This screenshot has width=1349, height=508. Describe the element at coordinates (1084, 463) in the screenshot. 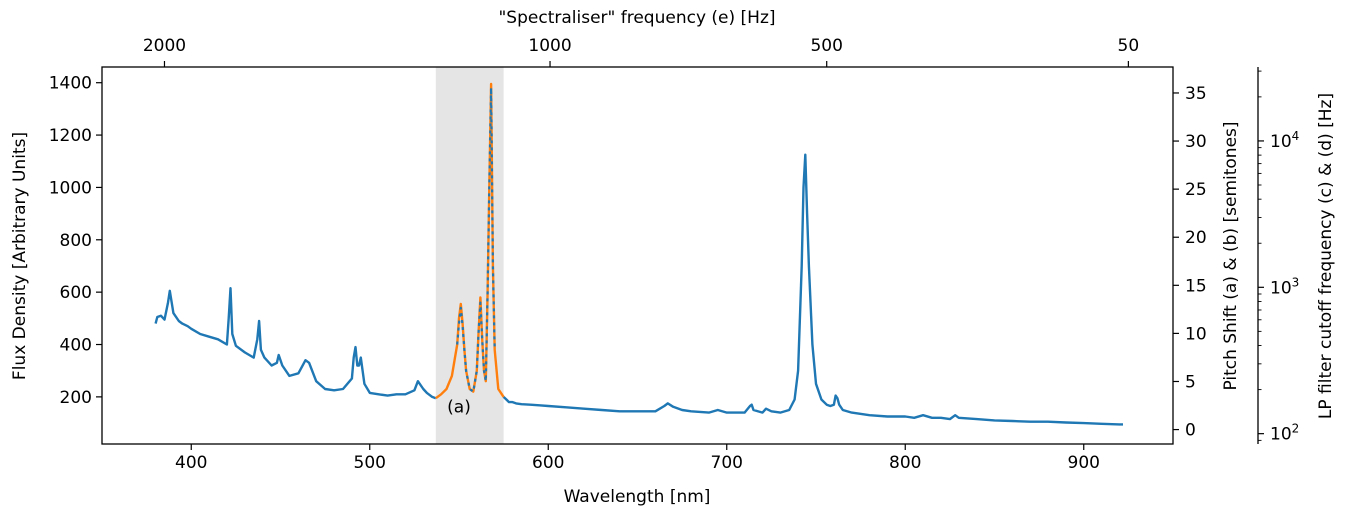

I see `x-tick-label: 900` at that location.